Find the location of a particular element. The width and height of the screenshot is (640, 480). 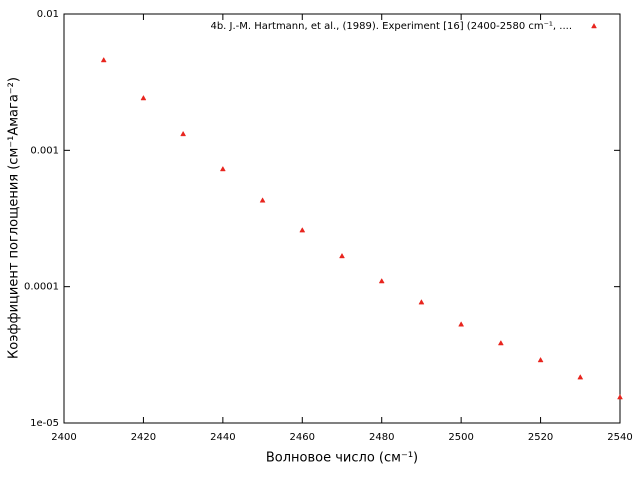

x-tick-label: 2480 is located at coordinates (381, 437).